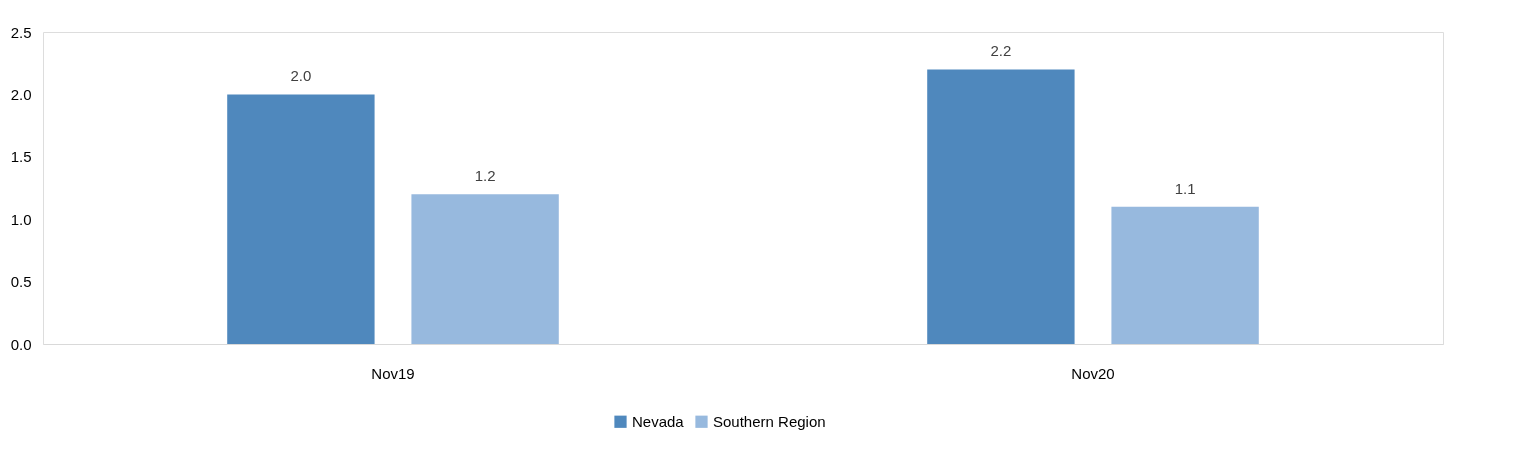  What do you see at coordinates (21, 94) in the screenshot?
I see `y-tick-label: 2.0` at bounding box center [21, 94].